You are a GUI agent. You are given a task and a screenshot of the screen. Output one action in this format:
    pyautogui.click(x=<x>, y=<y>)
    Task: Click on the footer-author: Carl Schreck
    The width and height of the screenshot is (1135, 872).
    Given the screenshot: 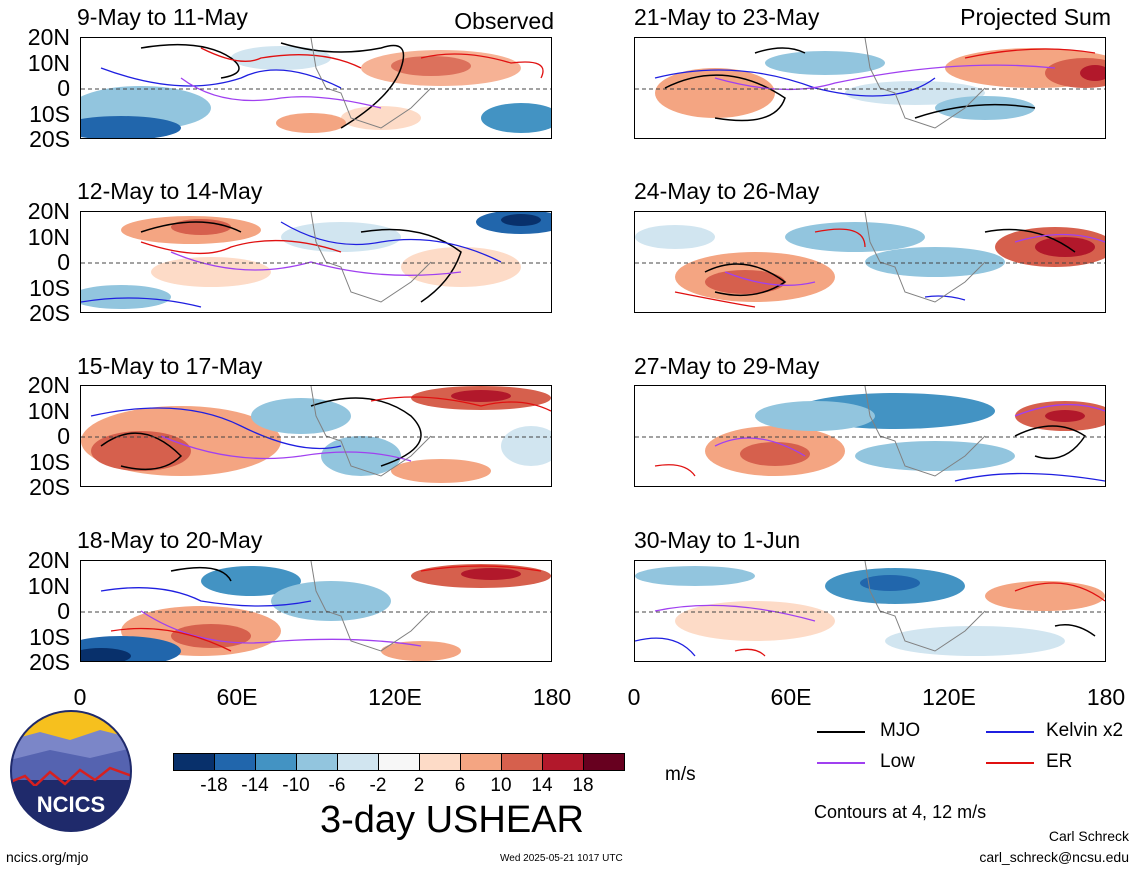 What is the action you would take?
    pyautogui.click(x=1088, y=836)
    